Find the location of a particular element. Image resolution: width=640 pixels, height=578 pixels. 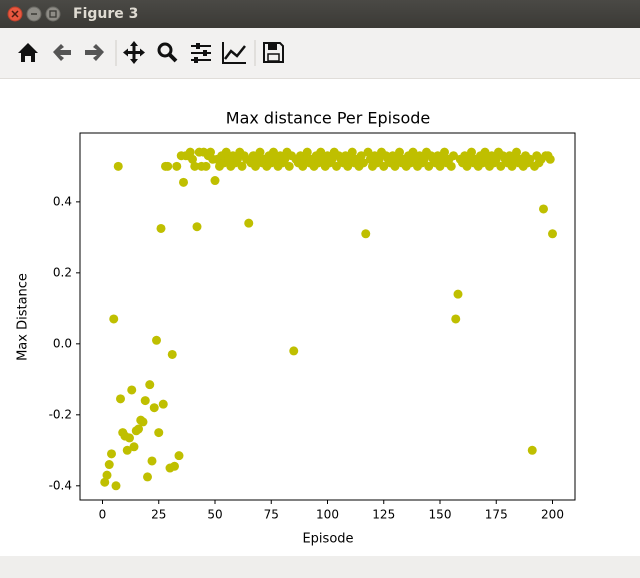

x-tick-label: 150 is located at coordinates (440, 515).